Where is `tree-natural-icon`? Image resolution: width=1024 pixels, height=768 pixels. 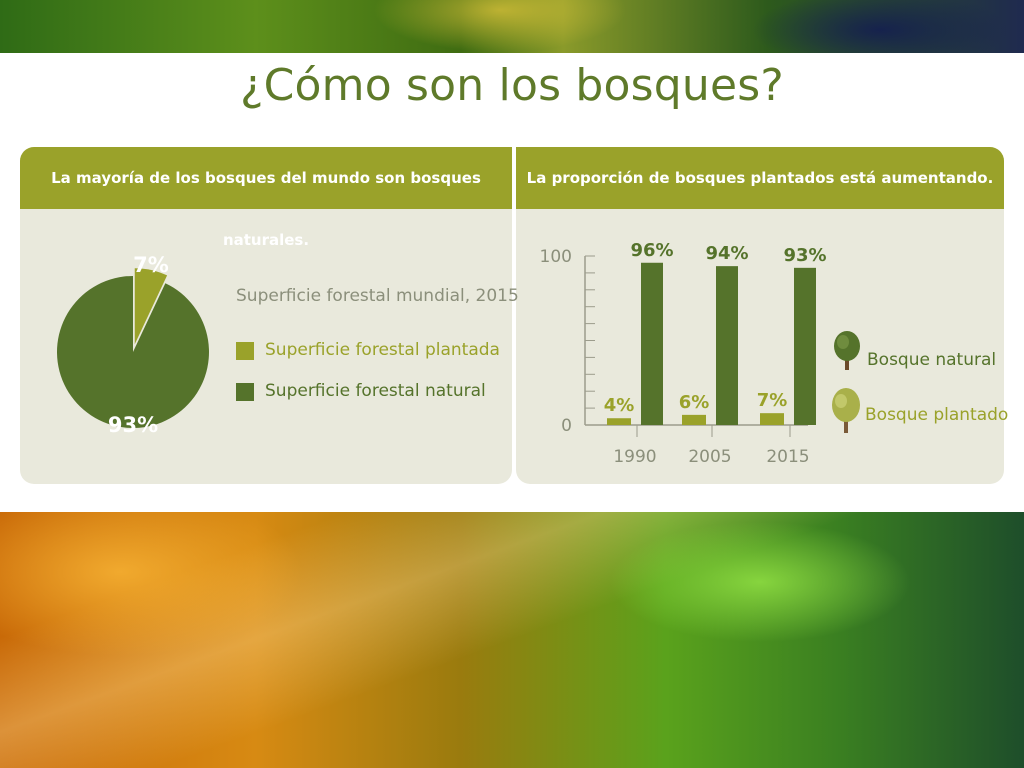
tree-natural-icon is located at coordinates (847, 350).